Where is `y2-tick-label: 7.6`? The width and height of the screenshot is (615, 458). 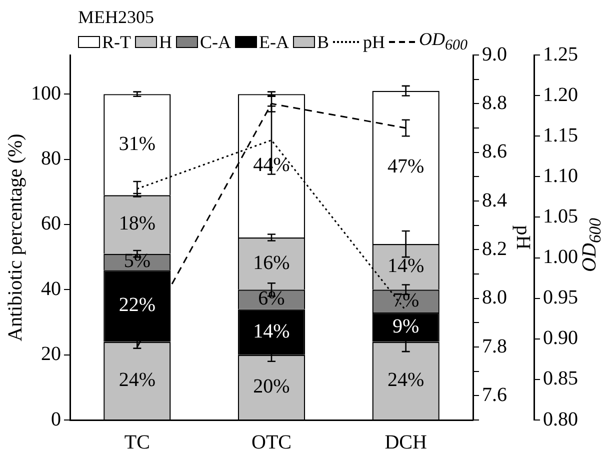
y2-tick-label: 7.6 is located at coordinates (494, 395).